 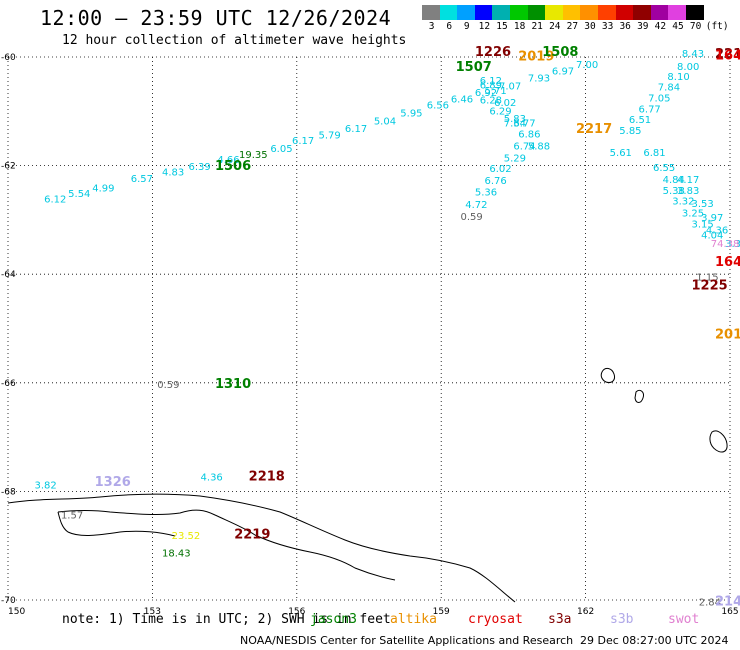 I want to click on wave-height-value: 6.97, so click(x=563, y=71).